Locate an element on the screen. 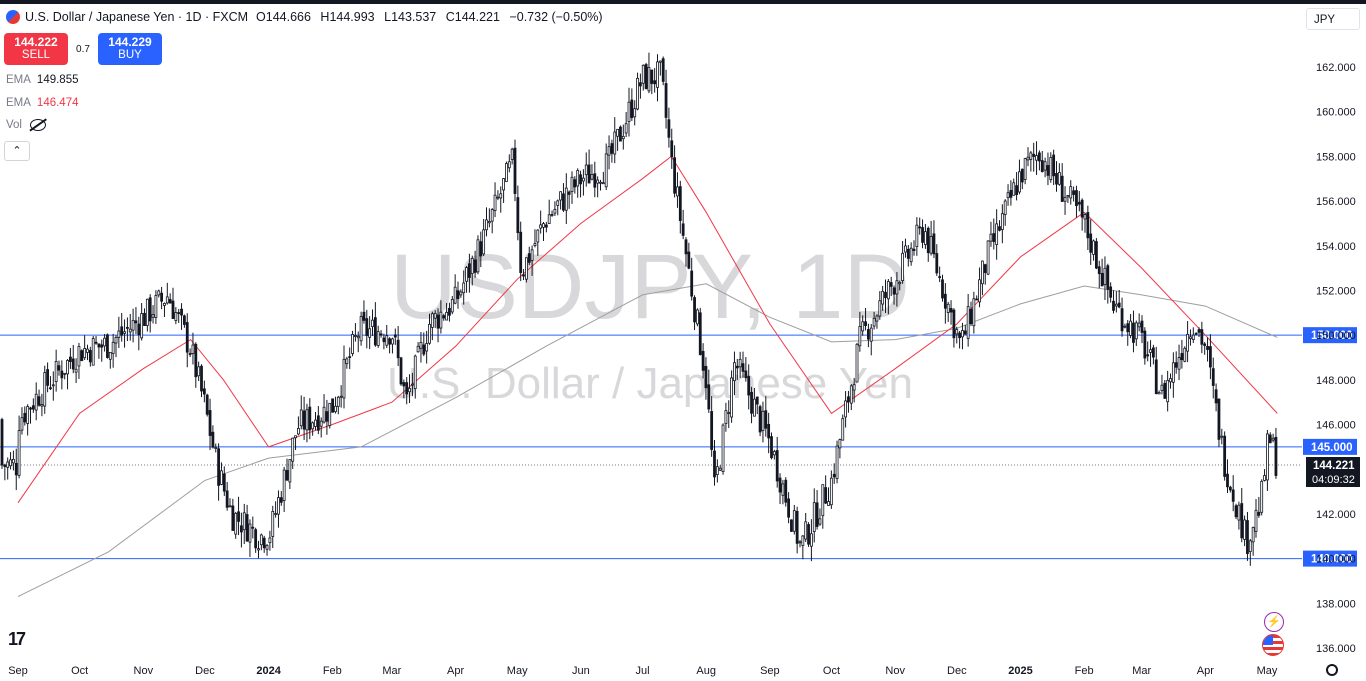 The image size is (1366, 681). last-price-label: 144.221 04:09:32 is located at coordinates (1333, 472).